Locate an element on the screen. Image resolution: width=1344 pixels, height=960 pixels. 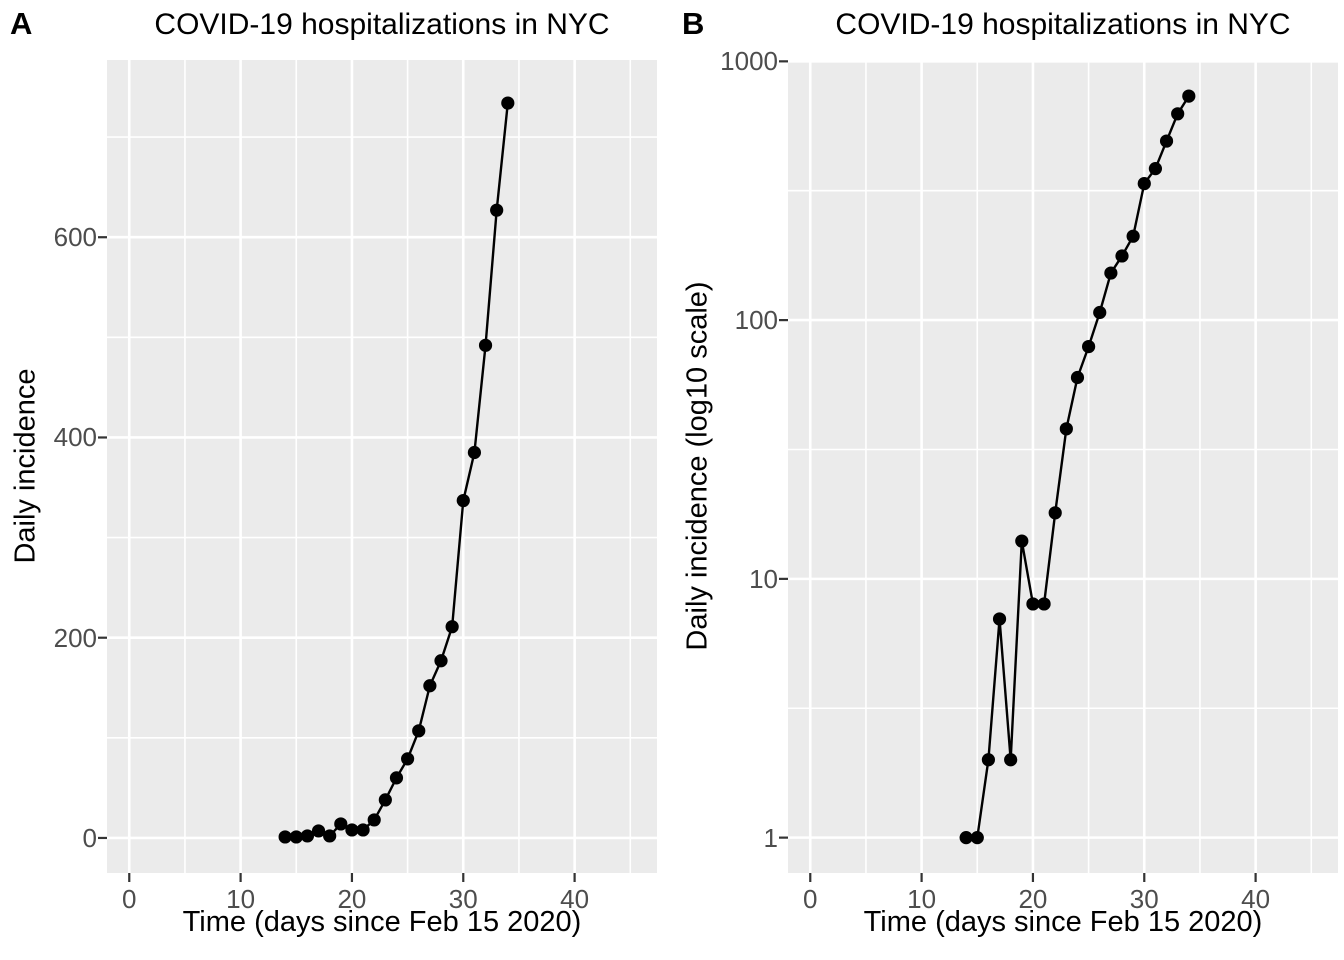
panel-a-x-axis-title: Time (days since Feb 15 2020) is located at coordinates (382, 922).